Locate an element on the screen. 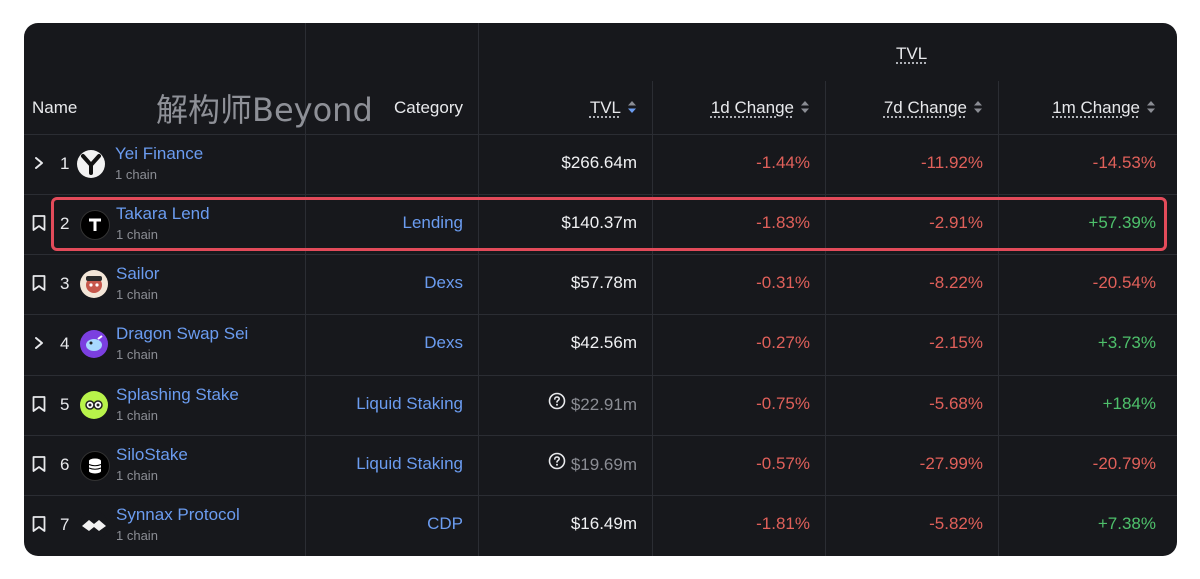 The height and width of the screenshot is (579, 1200). tvl-value: $19.69m is located at coordinates (592, 464).